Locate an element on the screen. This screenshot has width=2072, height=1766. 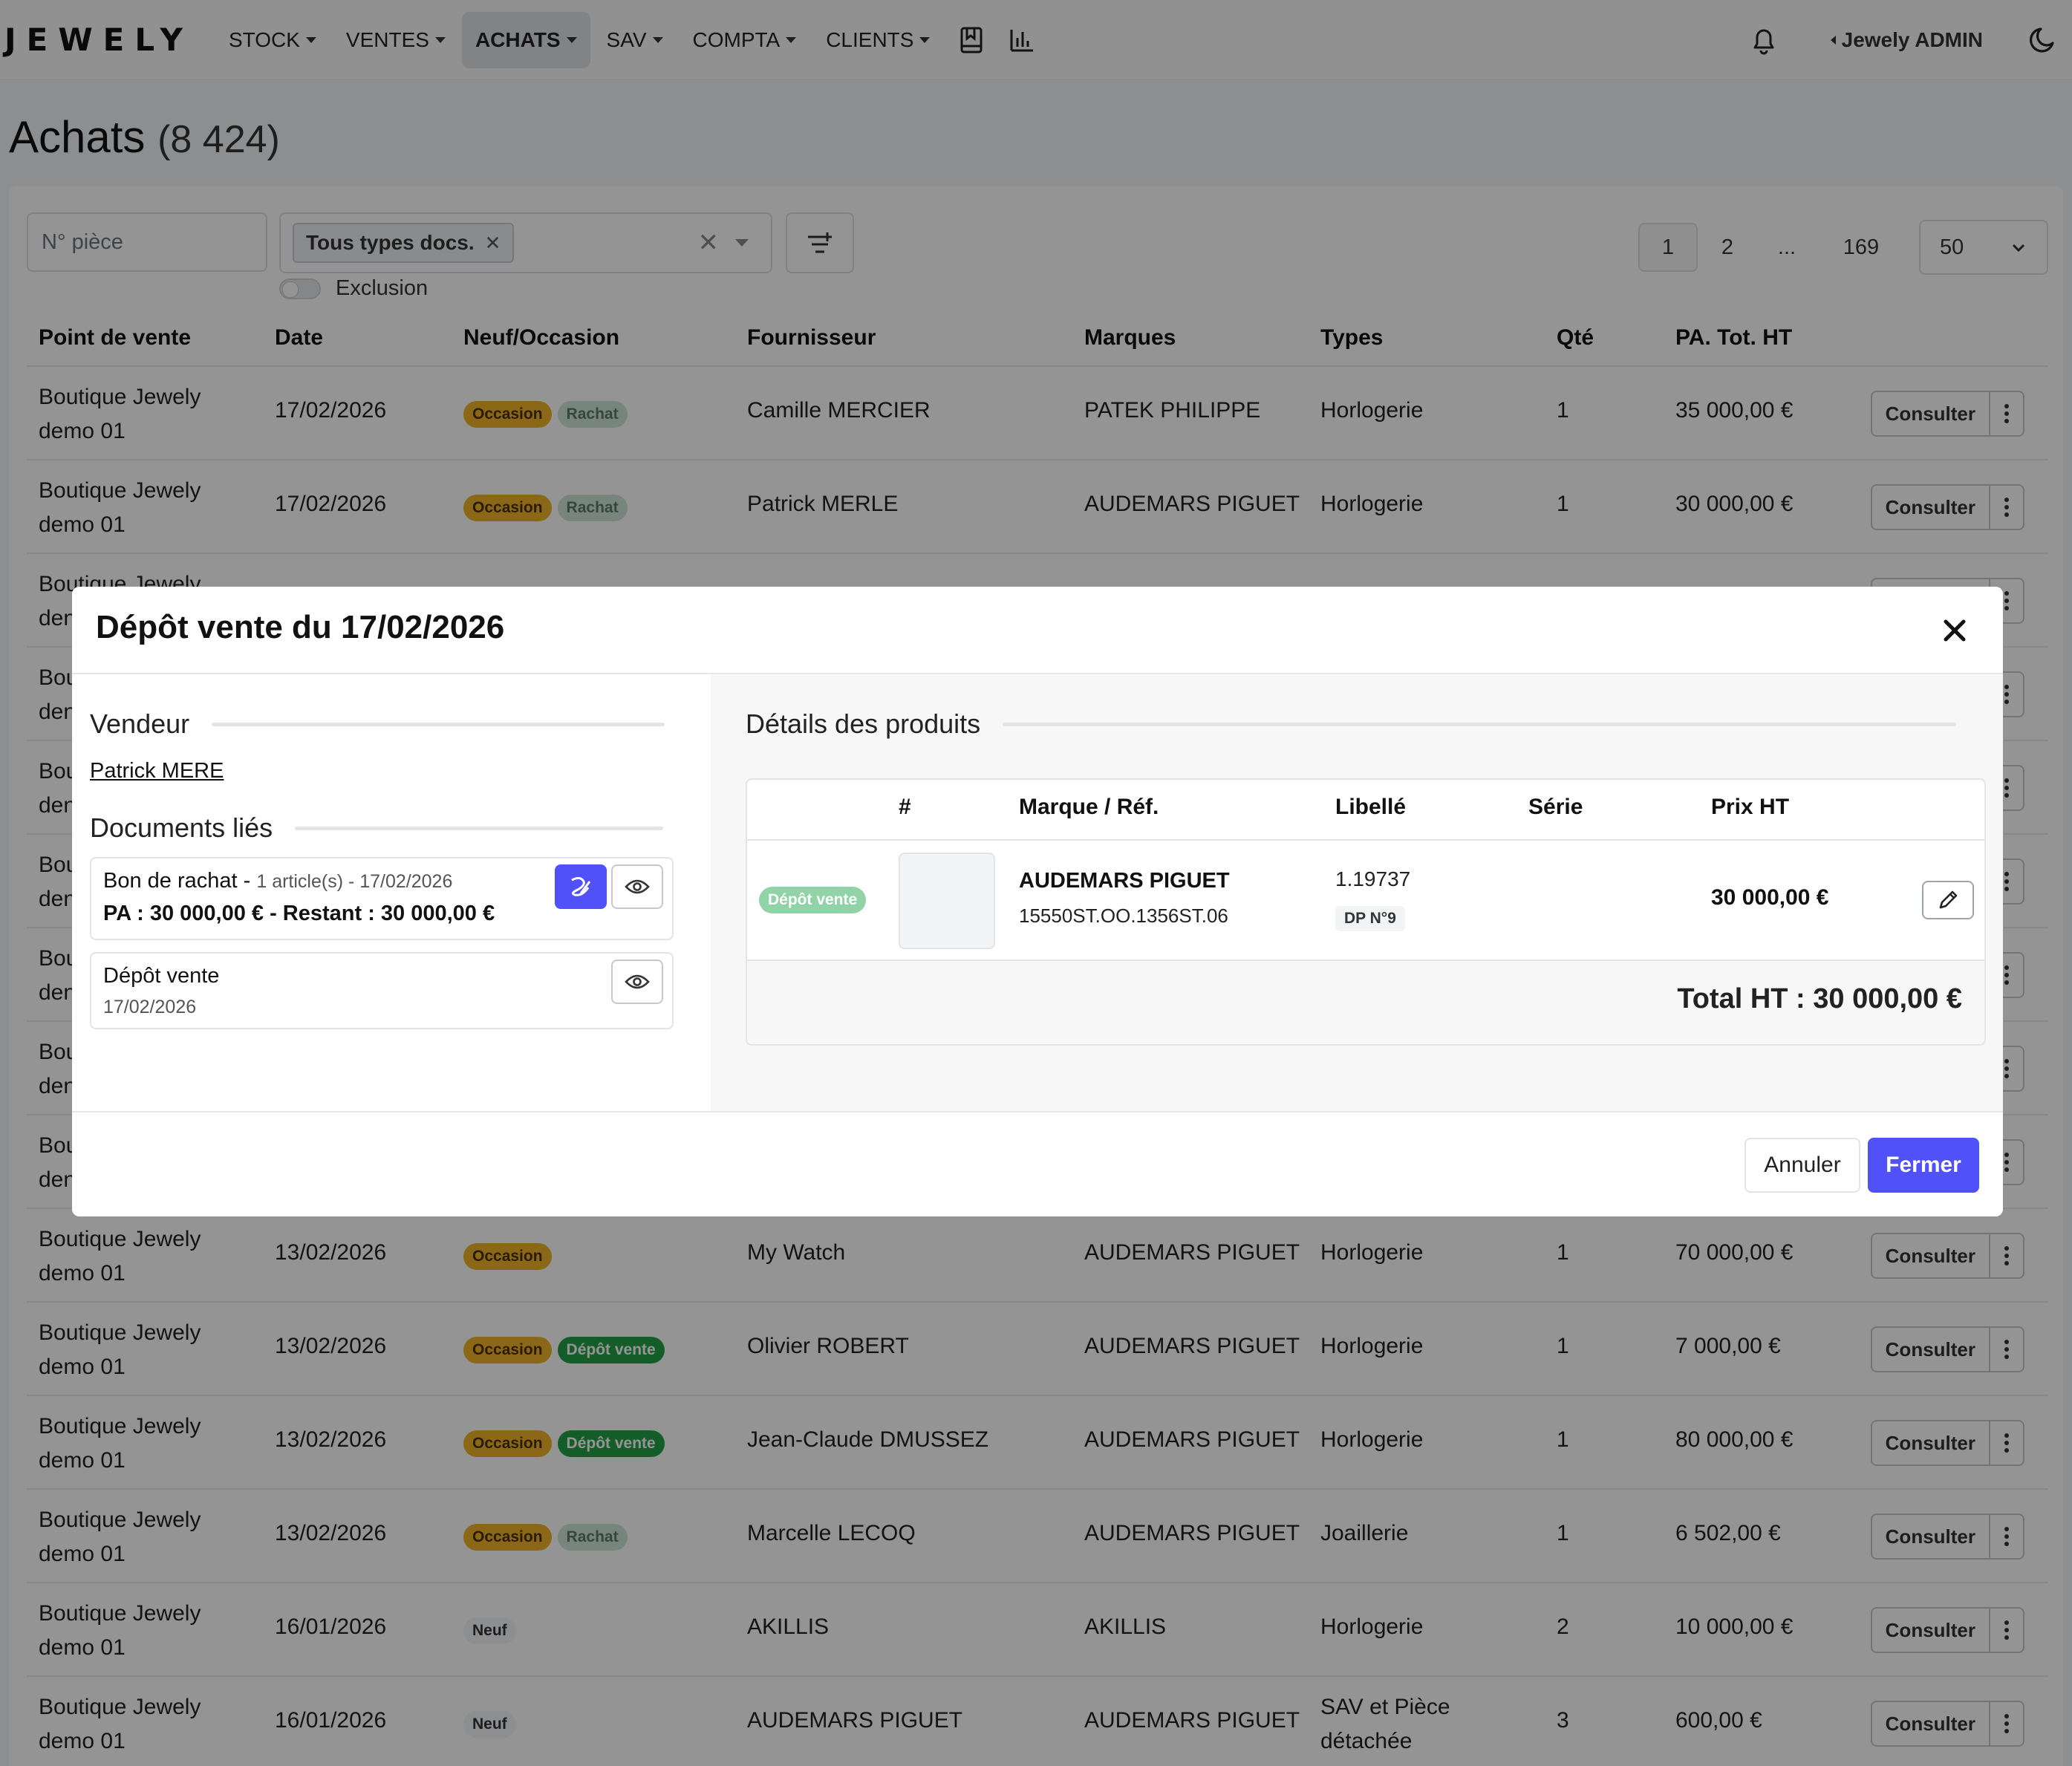
row-total: 70 000,00 € is located at coordinates (1734, 1252).